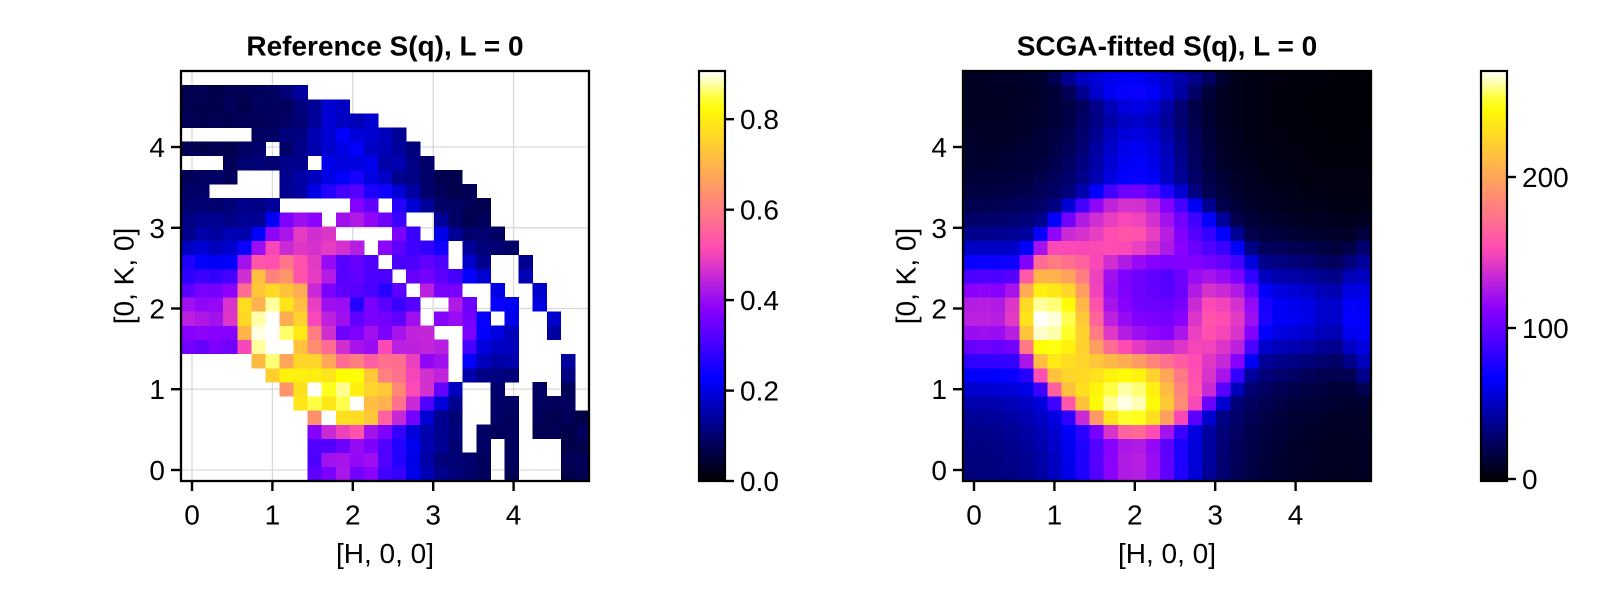 Image resolution: width=1600 pixels, height=600 pixels. I want to click on svg-text: 0.4, so click(759, 300).